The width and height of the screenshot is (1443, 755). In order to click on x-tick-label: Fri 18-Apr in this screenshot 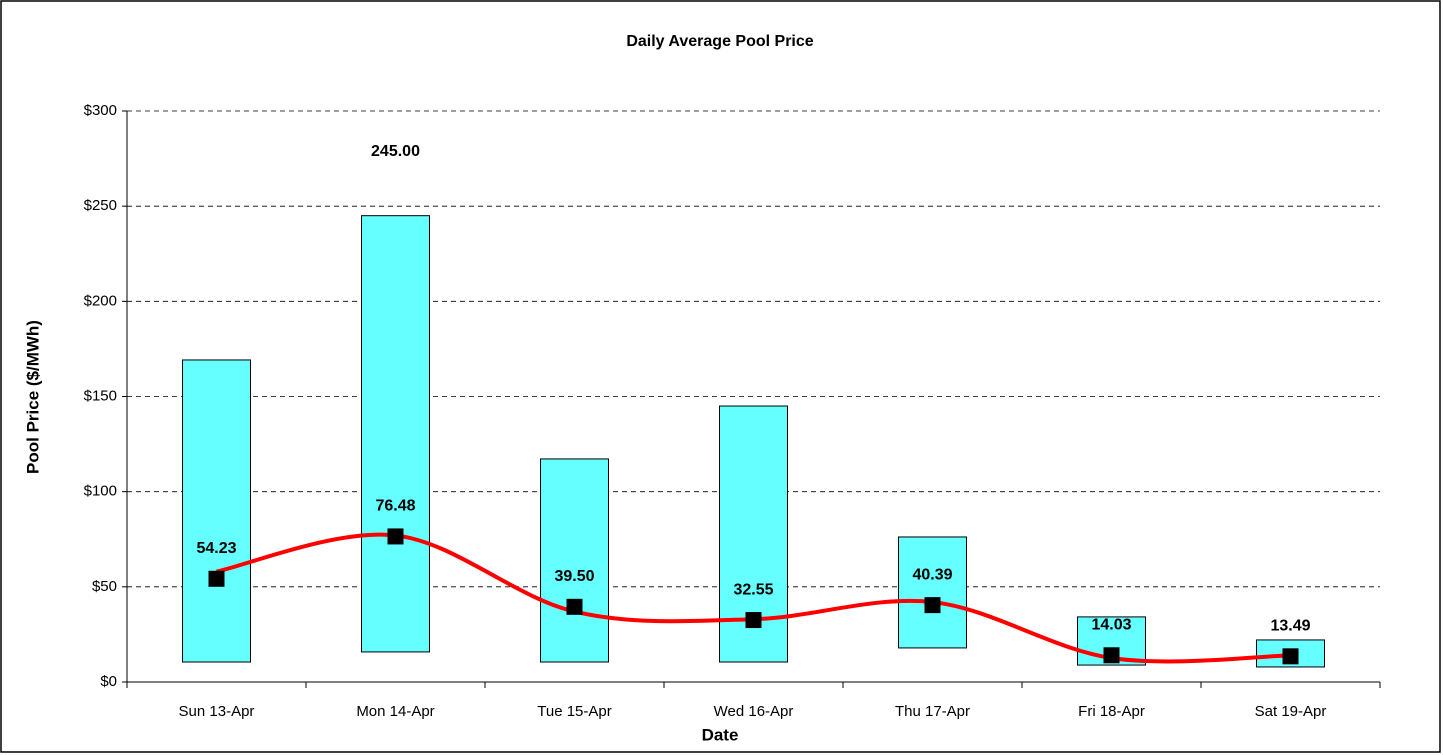, I will do `click(1111, 711)`.